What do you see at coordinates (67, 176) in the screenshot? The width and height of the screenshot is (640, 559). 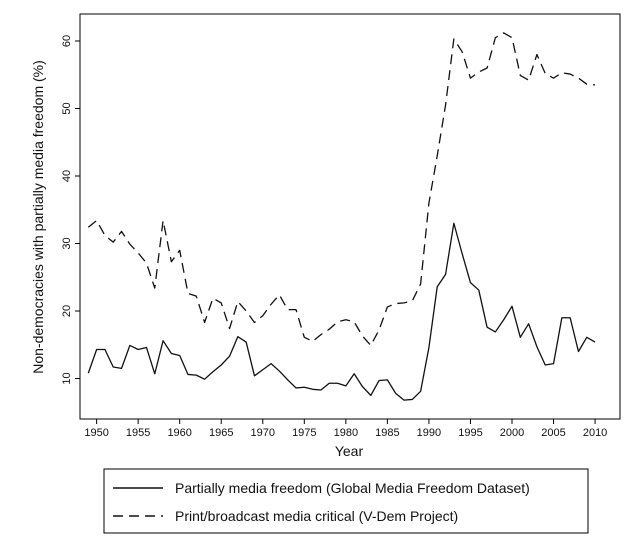 I see `y-tick-label: 40` at bounding box center [67, 176].